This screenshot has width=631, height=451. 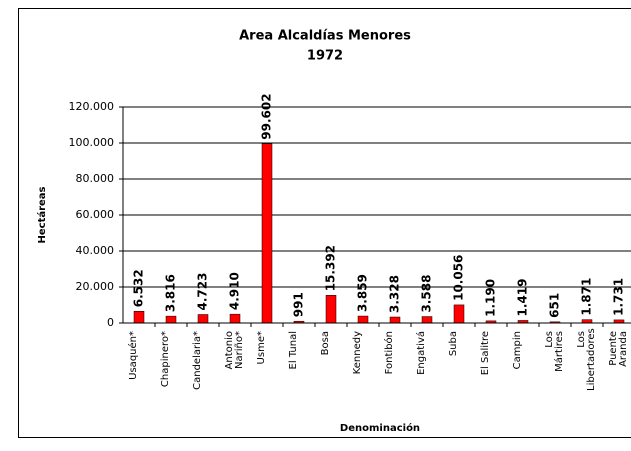 What do you see at coordinates (618, 349) in the screenshot?
I see `x-tick-label: Puente Aranda` at bounding box center [618, 349].